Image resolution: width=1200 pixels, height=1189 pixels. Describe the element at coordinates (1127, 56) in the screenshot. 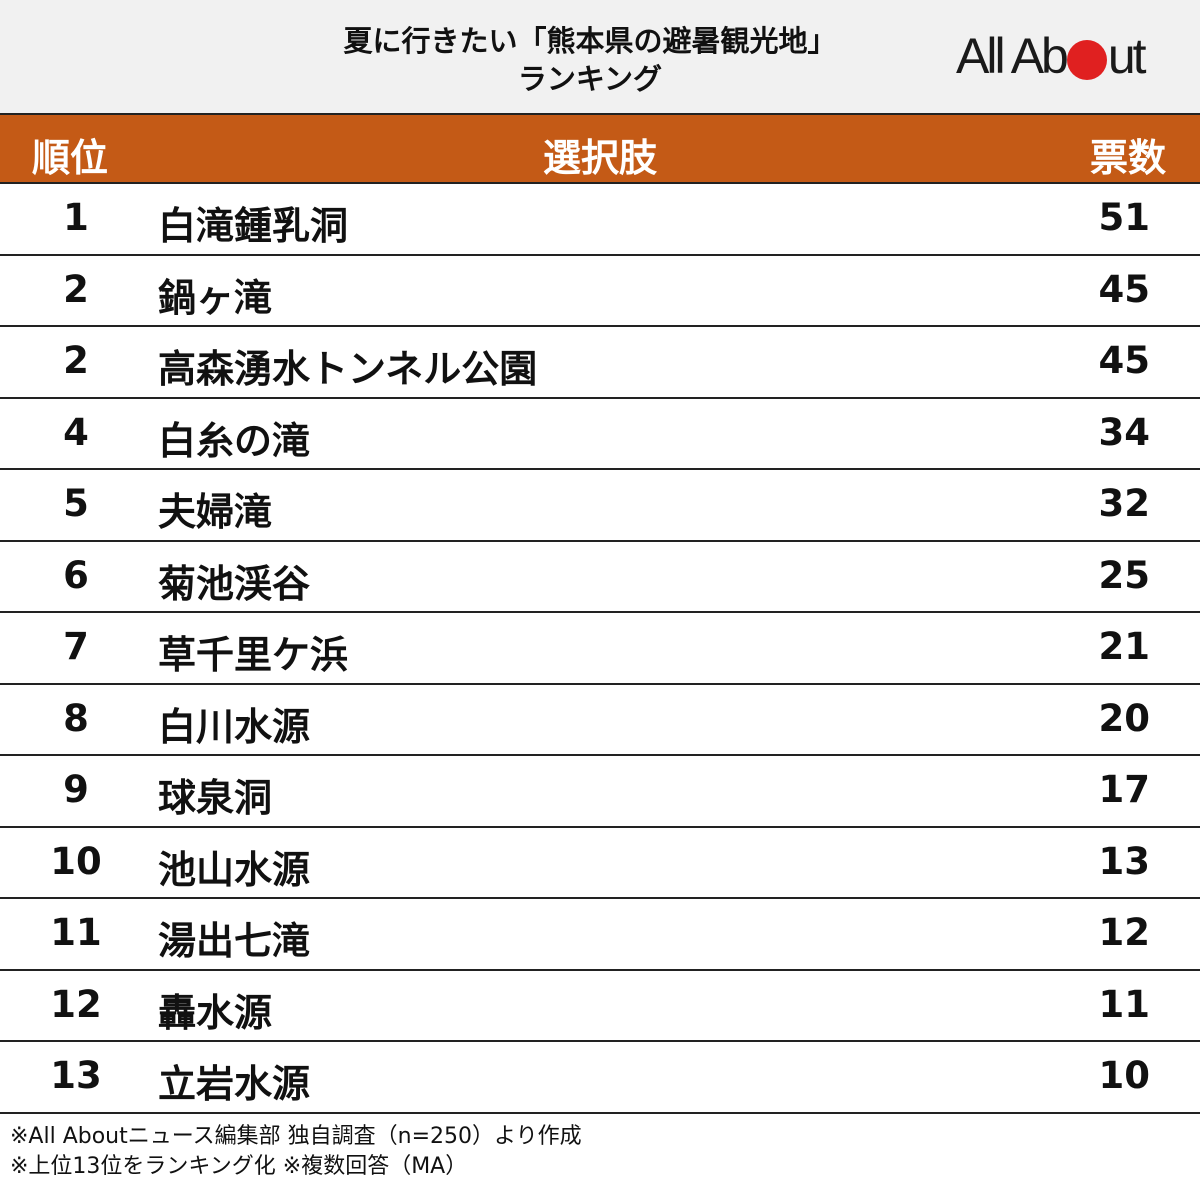

I see `logo-text-after: ut` at that location.